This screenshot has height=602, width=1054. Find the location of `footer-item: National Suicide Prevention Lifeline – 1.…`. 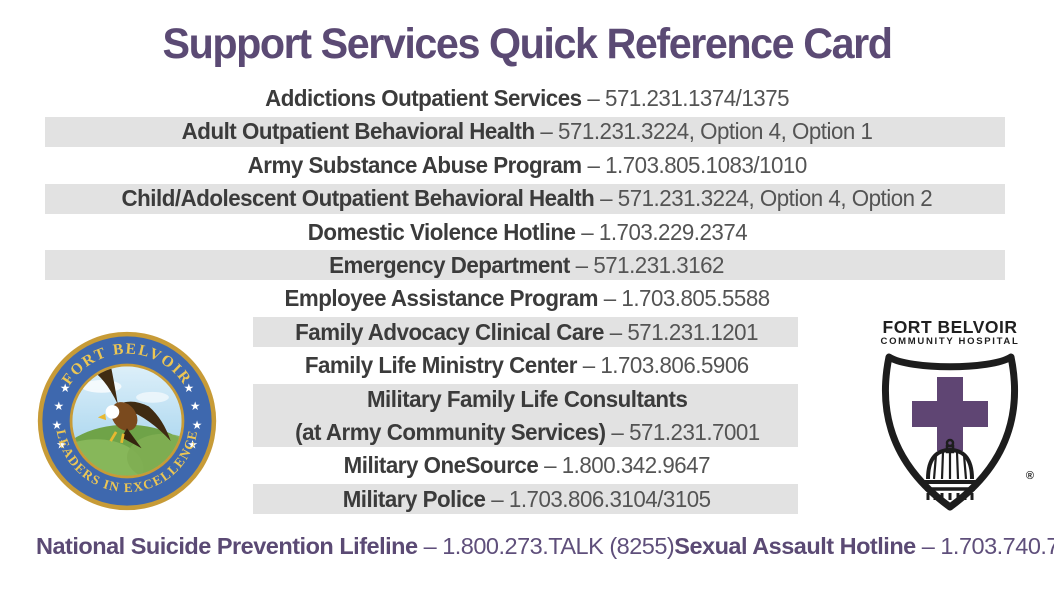

footer-item: National Suicide Prevention Lifeline – 1.… is located at coordinates (355, 546).